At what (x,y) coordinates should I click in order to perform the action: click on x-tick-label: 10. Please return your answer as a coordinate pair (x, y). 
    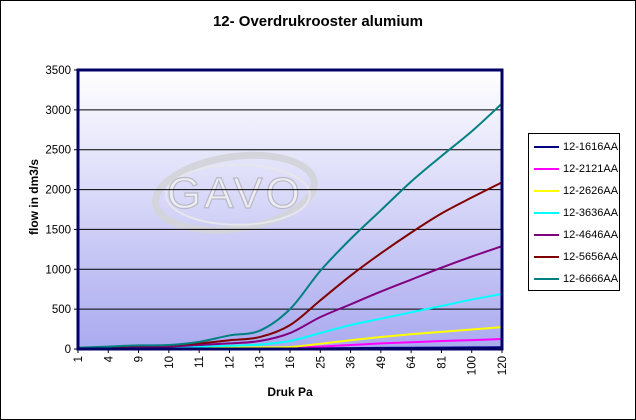
    Looking at the image, I should click on (170, 362).